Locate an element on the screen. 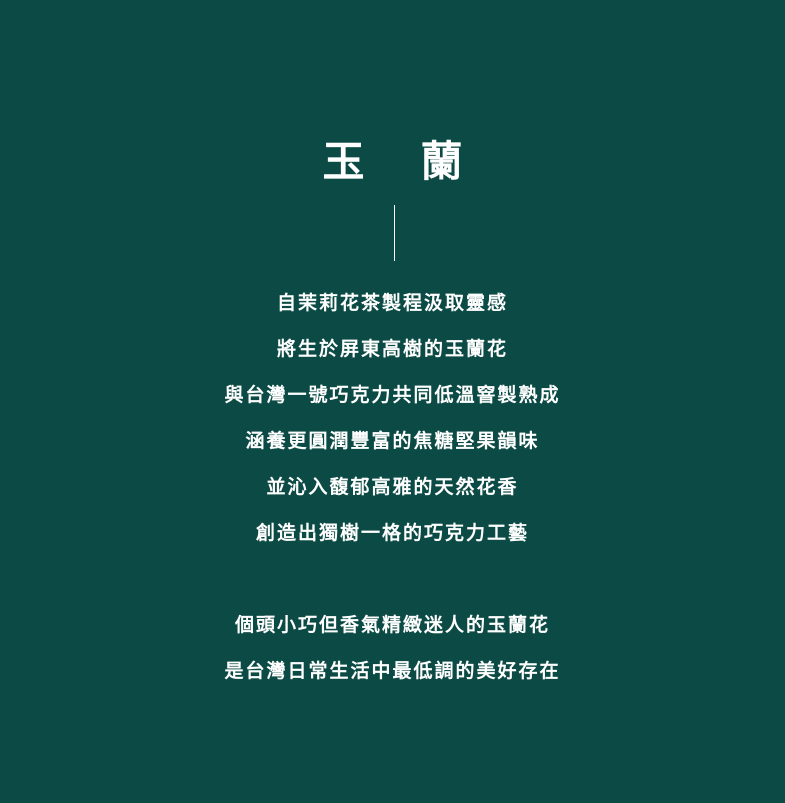  description-line: 自茉莉花茶製程汲取靈感 is located at coordinates (392, 303).